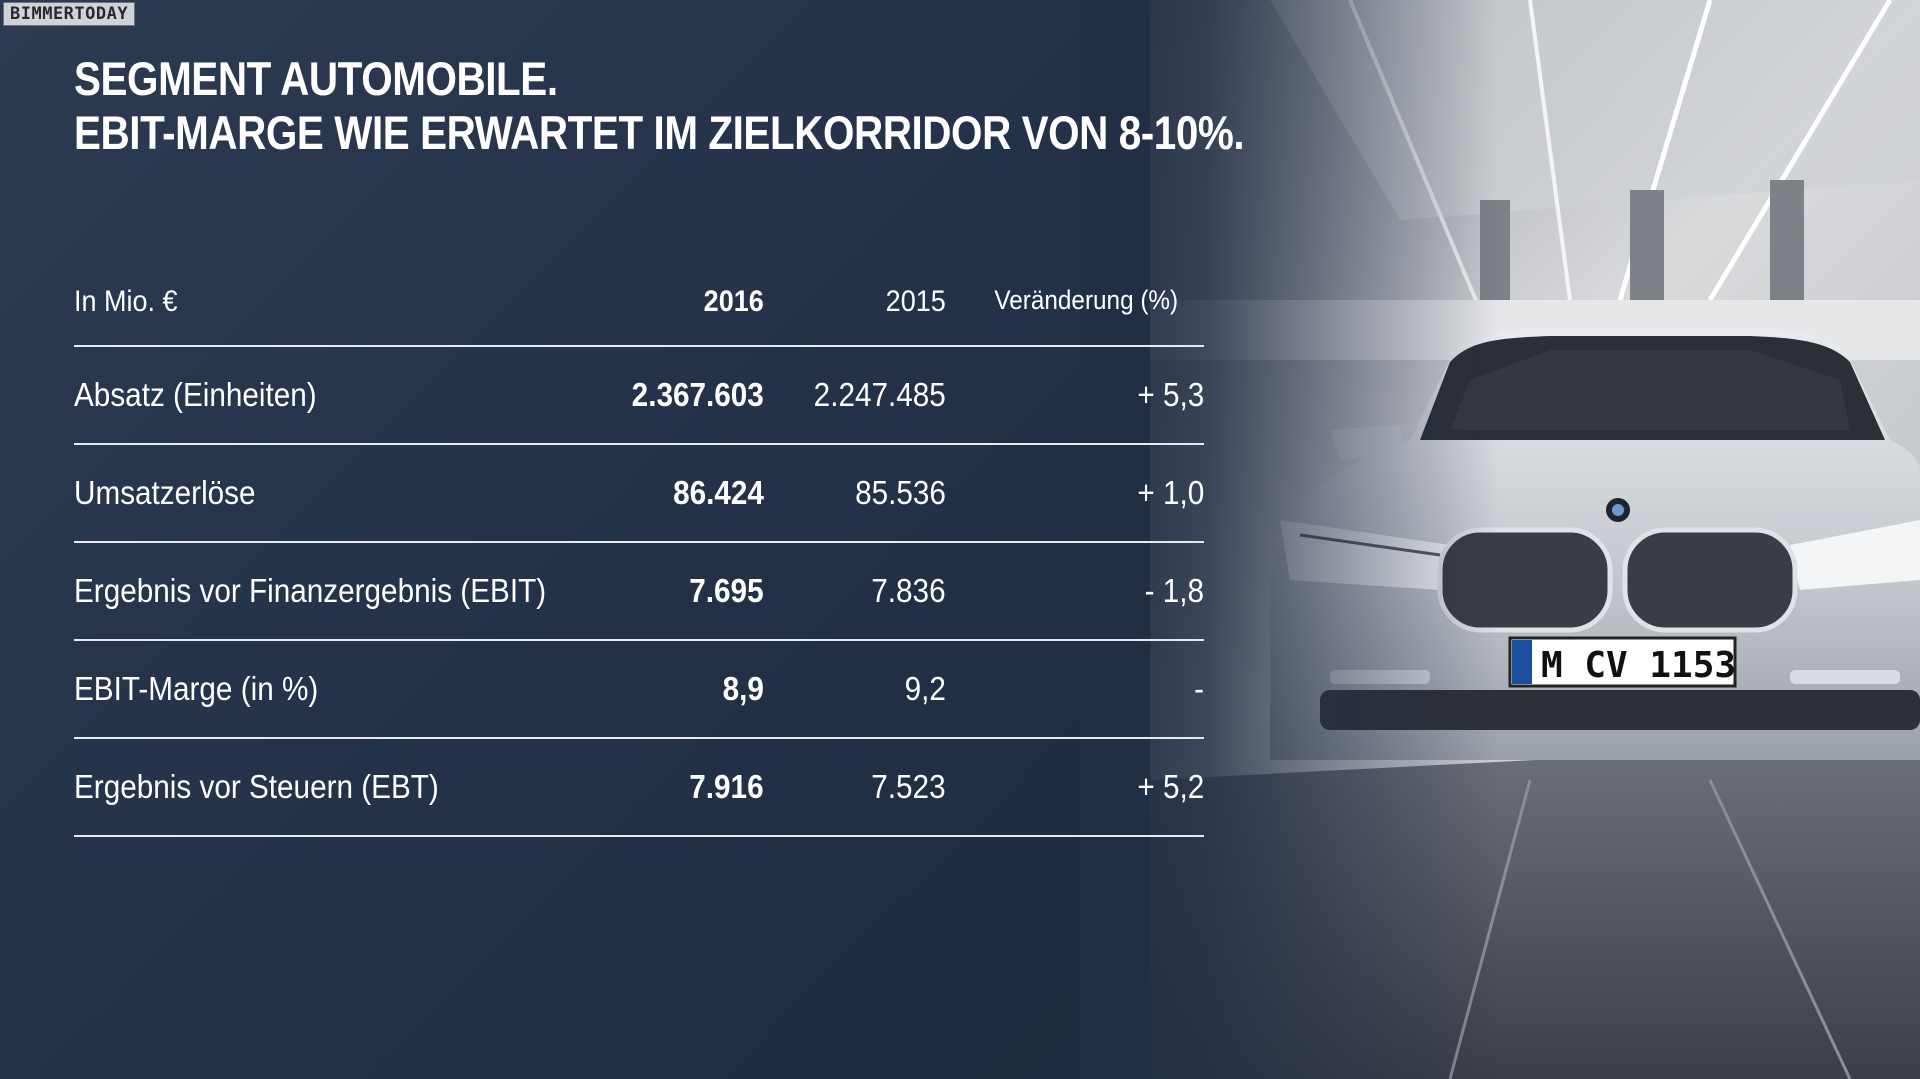 The image size is (1920, 1079). Describe the element at coordinates (718, 492) in the screenshot. I see `value-2016-text: 86.424` at that location.